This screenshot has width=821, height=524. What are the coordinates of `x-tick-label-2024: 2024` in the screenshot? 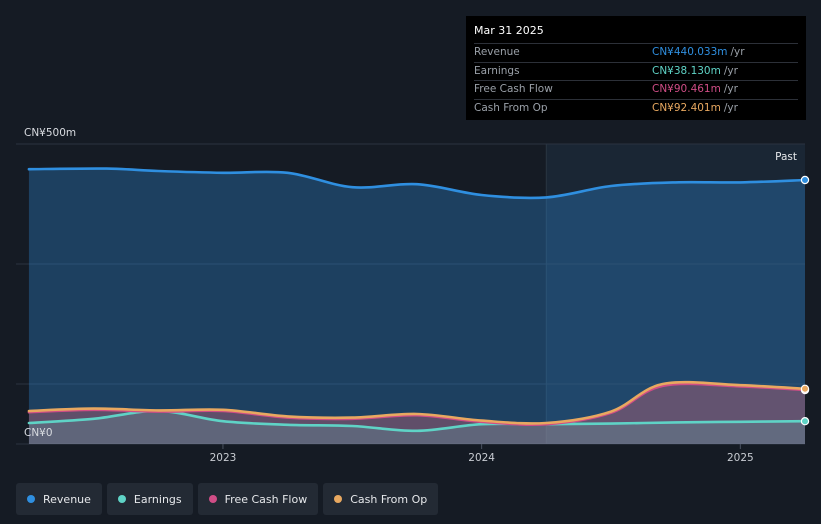 It's located at (481, 458).